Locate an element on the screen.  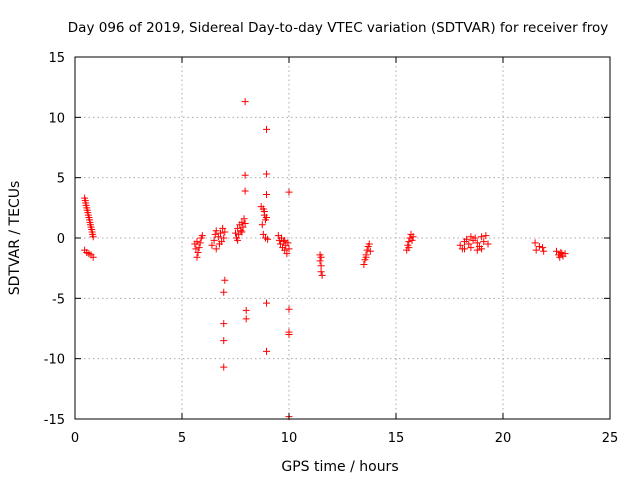
y-tick-labels: -15 -10 -5 0 5 10 15 is located at coordinates (54, 239).